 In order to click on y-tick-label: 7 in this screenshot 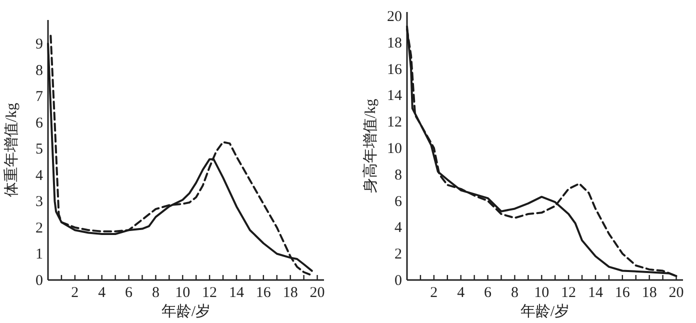, I will do `click(40, 97)`.